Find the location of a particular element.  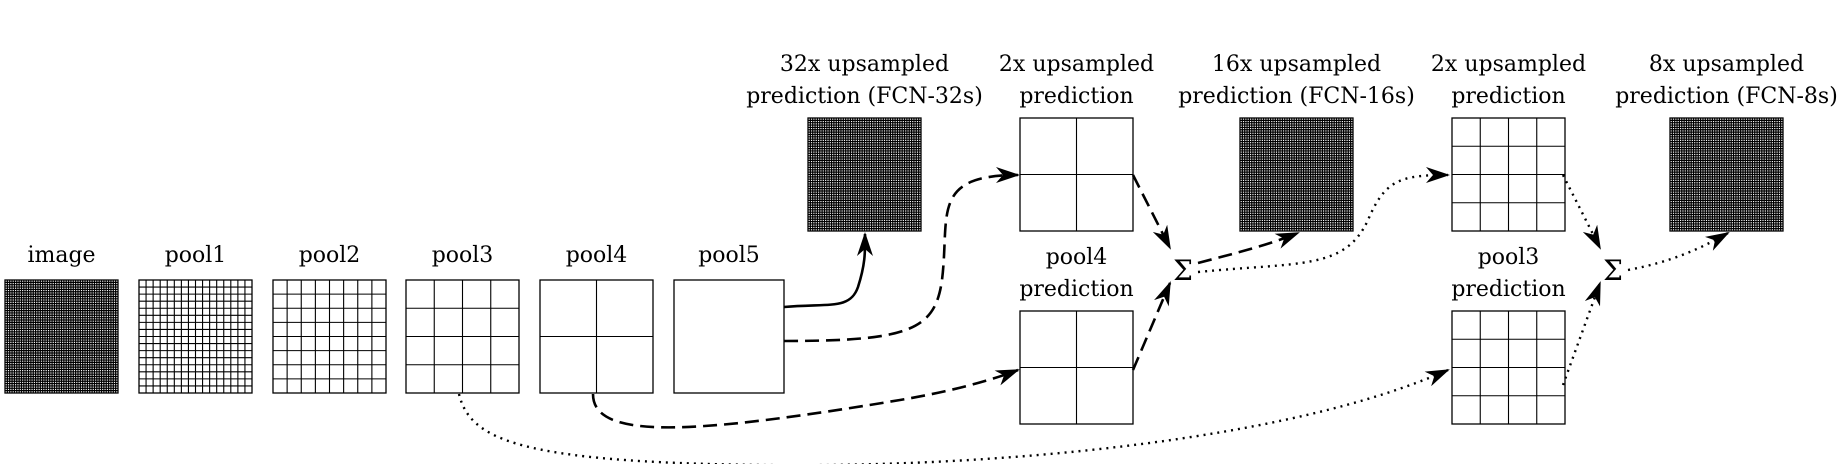

box-outline-up2a is located at coordinates (1076, 174).